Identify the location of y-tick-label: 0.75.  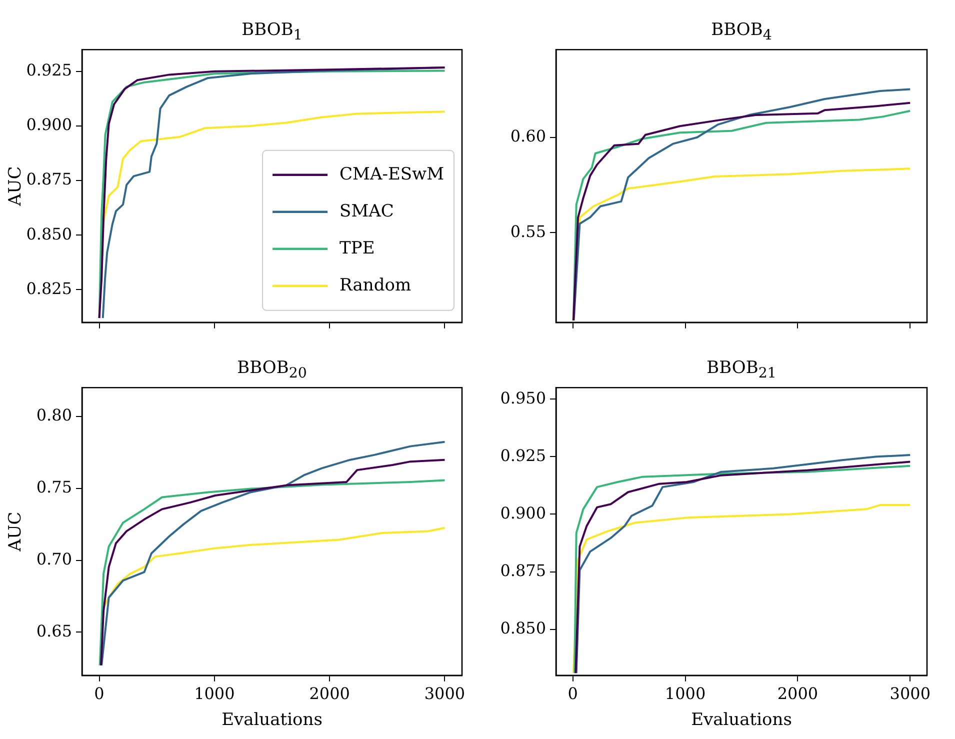
(54, 486).